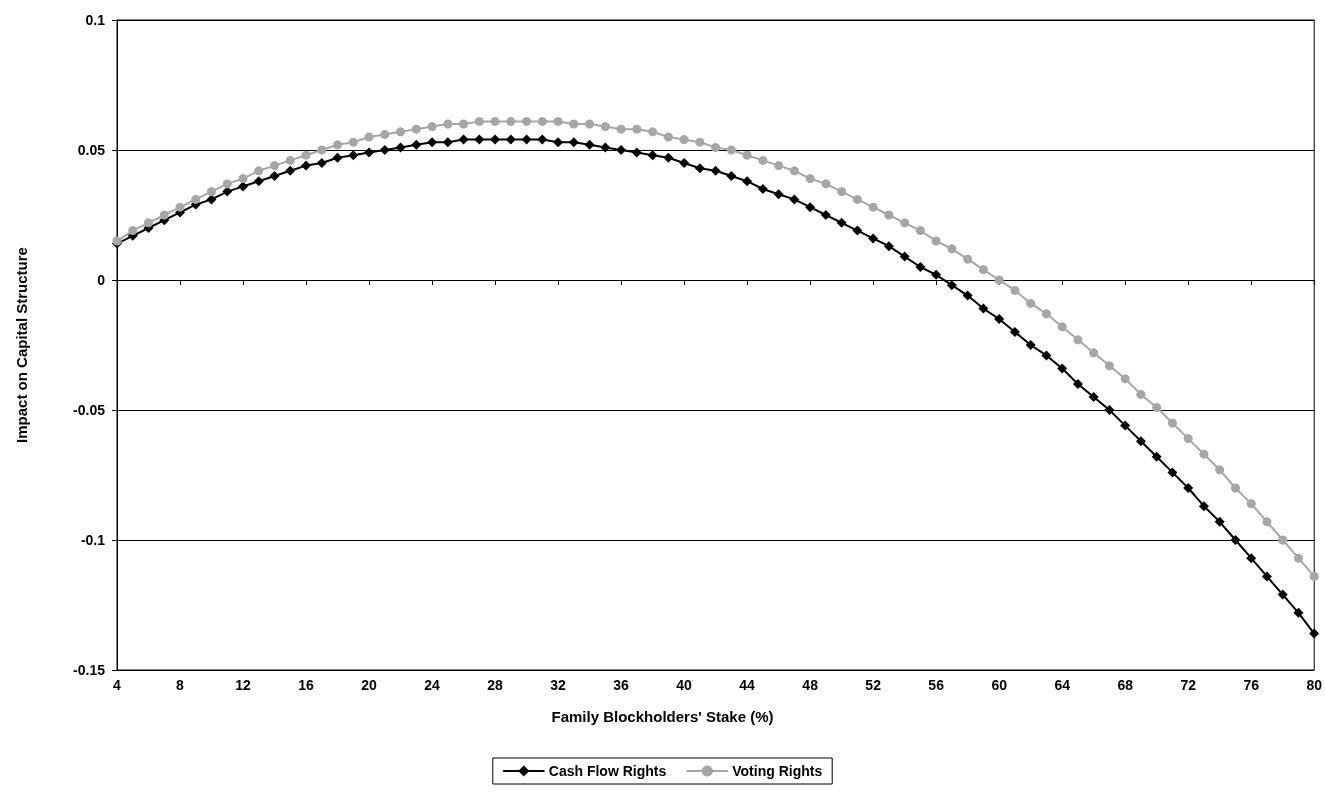  Describe the element at coordinates (777, 771) in the screenshot. I see `legend-label: Voting Rights` at that location.